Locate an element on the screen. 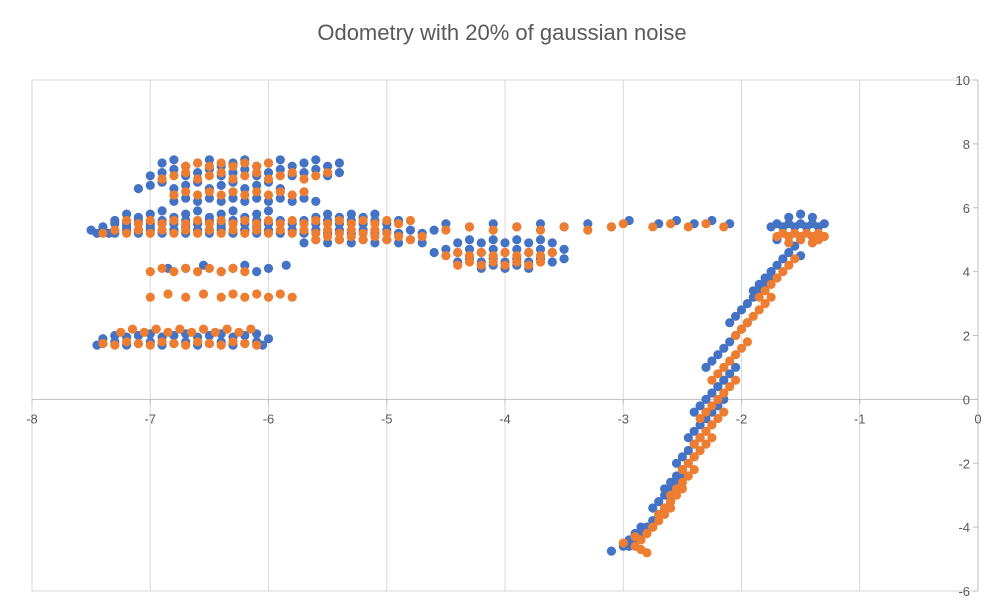 The width and height of the screenshot is (1004, 616). x-tick-label: -4 is located at coordinates (505, 418).